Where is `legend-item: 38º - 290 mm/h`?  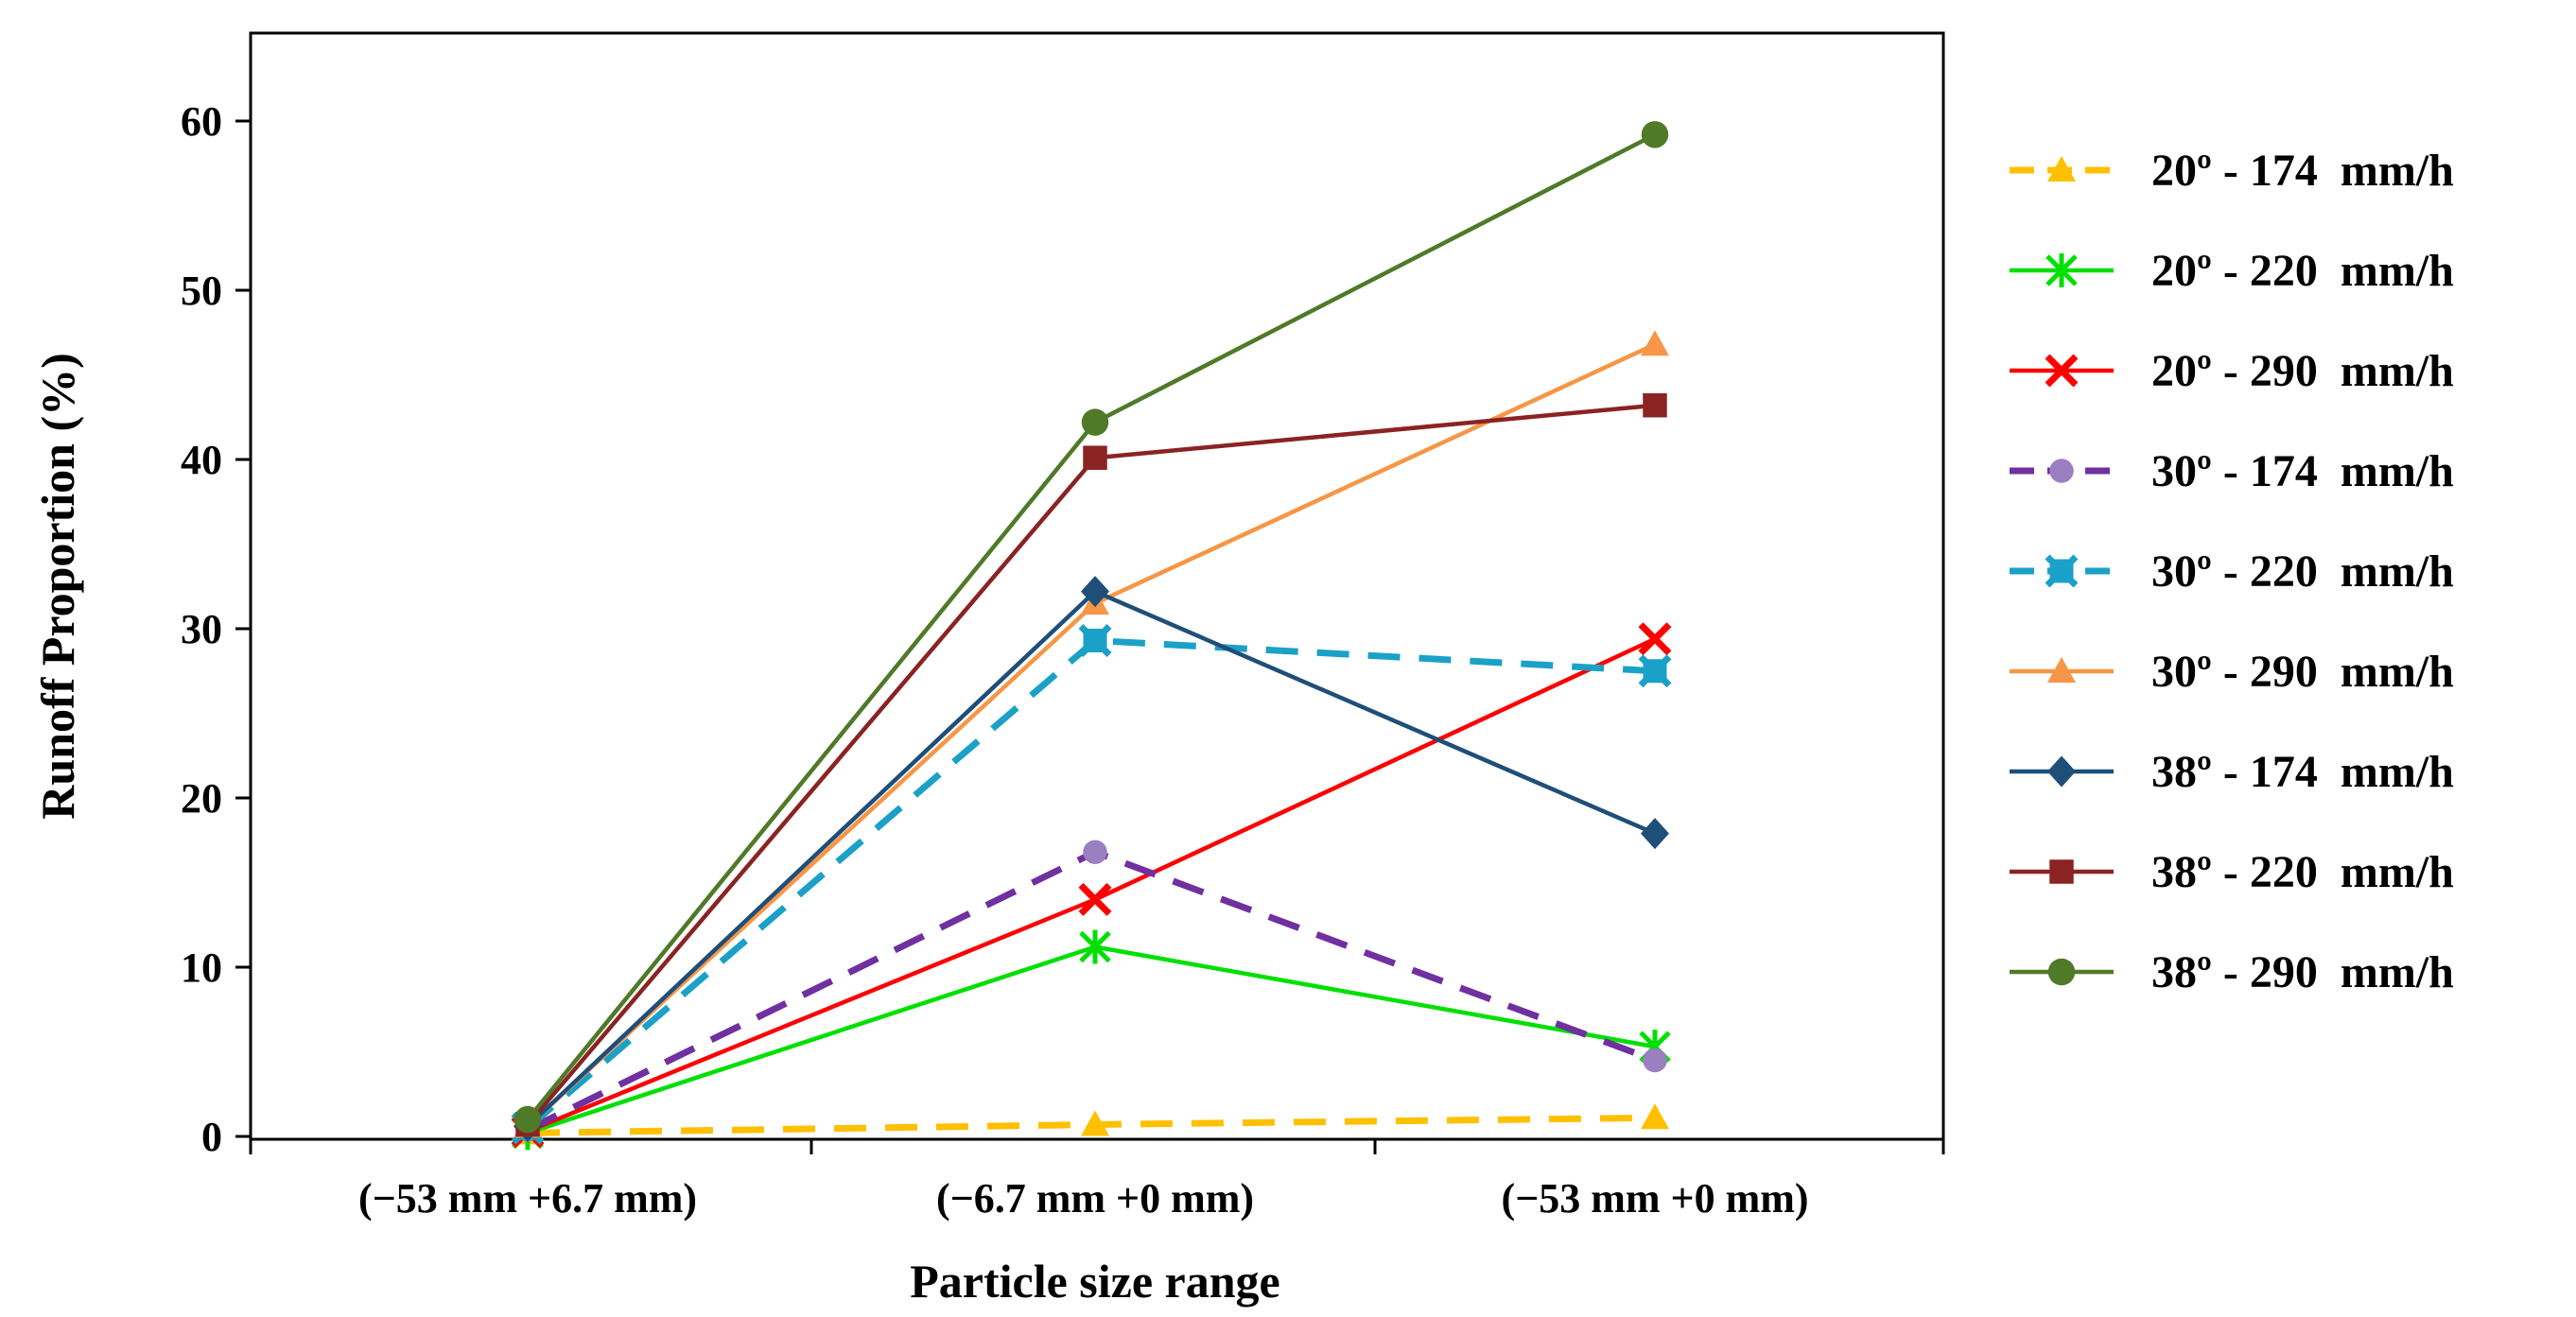 legend-item: 38º - 290 mm/h is located at coordinates (2232, 972).